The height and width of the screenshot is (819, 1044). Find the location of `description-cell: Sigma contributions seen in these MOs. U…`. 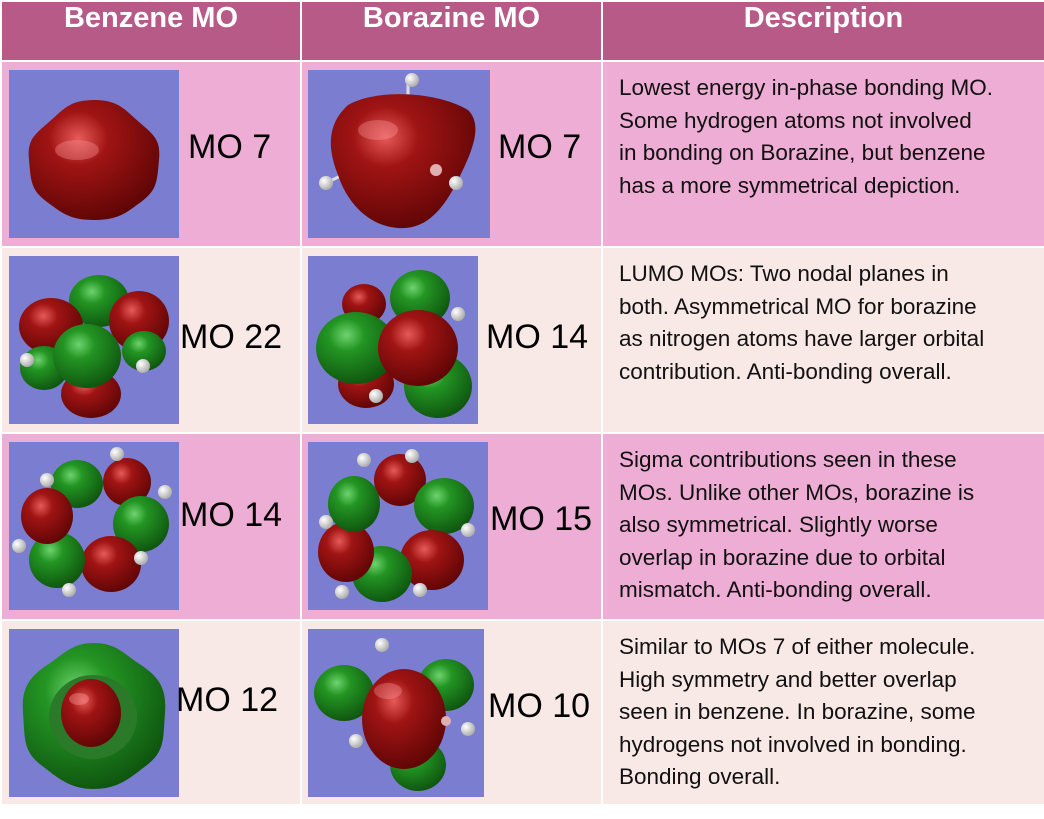

description-cell: Sigma contributions seen in these MOs. U… is located at coordinates (822, 526).